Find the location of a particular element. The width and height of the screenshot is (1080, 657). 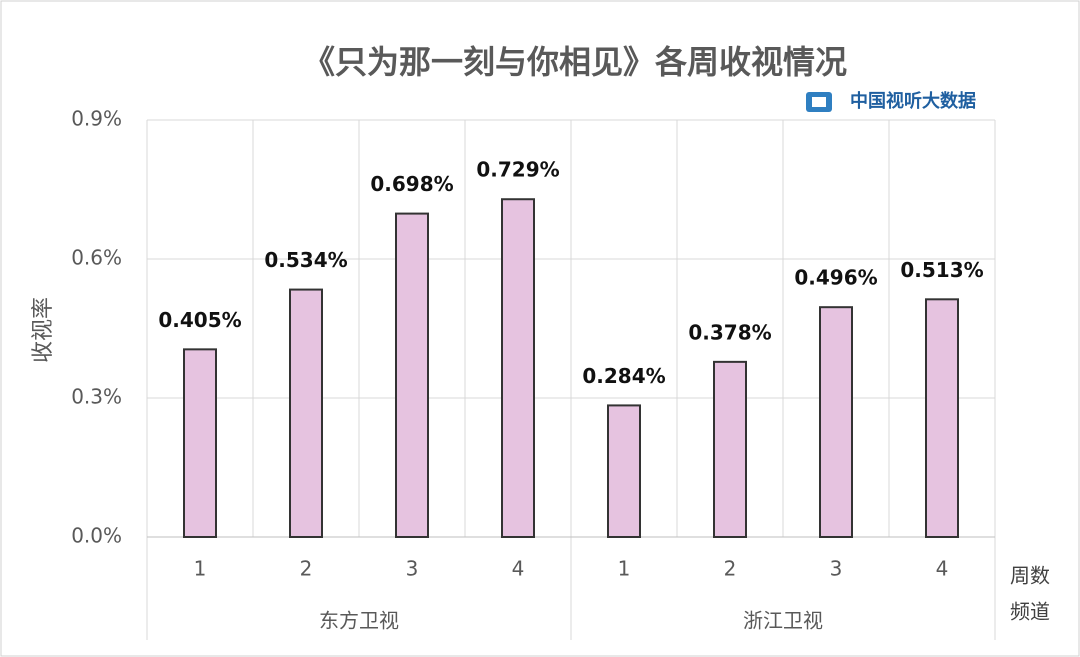

value-label: 0.378% is located at coordinates (729, 332).